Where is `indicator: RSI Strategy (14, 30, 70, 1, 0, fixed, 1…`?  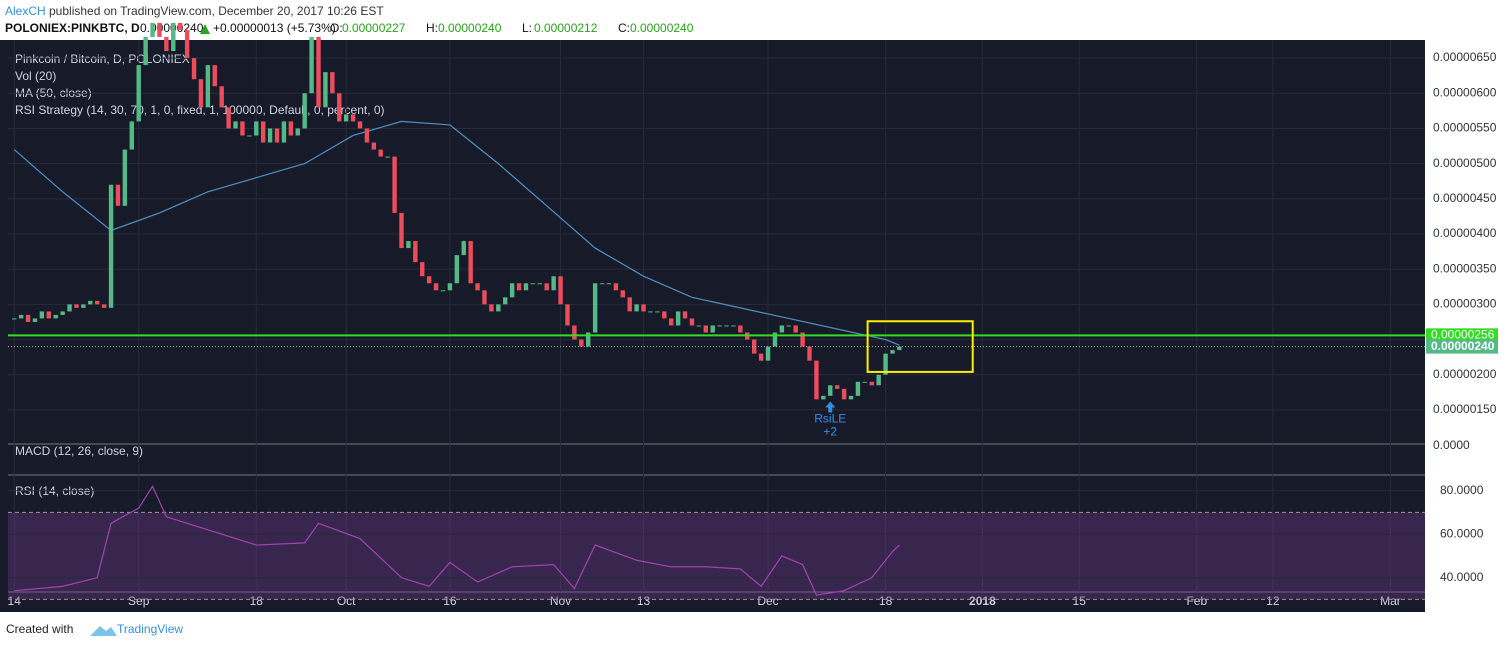 indicator: RSI Strategy (14, 30, 70, 1, 0, fixed, 1… is located at coordinates (200, 110).